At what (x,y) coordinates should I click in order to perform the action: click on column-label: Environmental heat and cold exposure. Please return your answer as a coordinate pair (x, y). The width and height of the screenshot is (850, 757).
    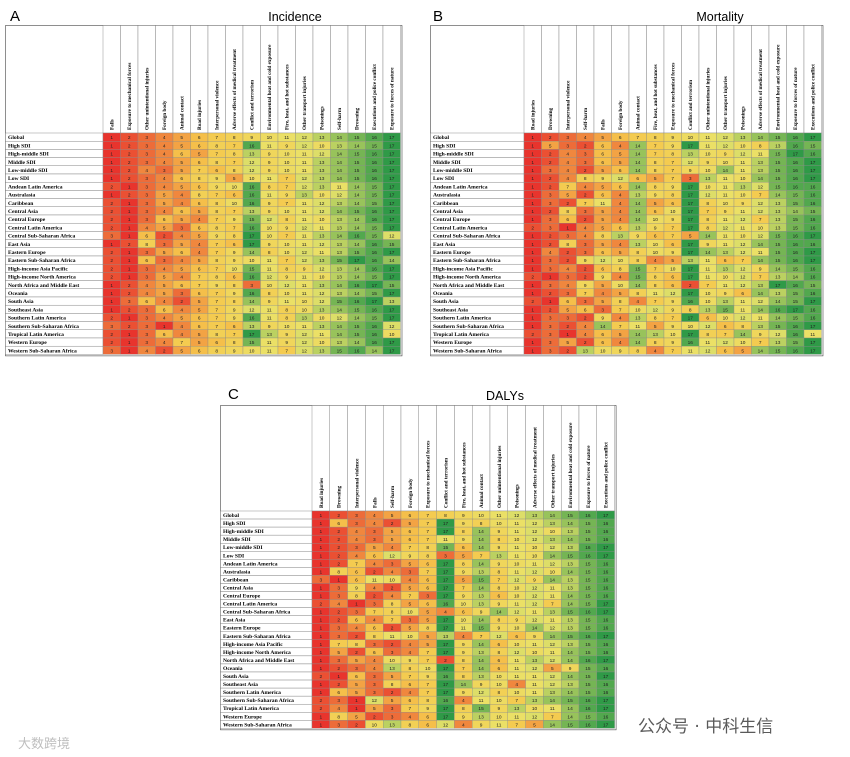
    Looking at the image, I should click on (270, 87).